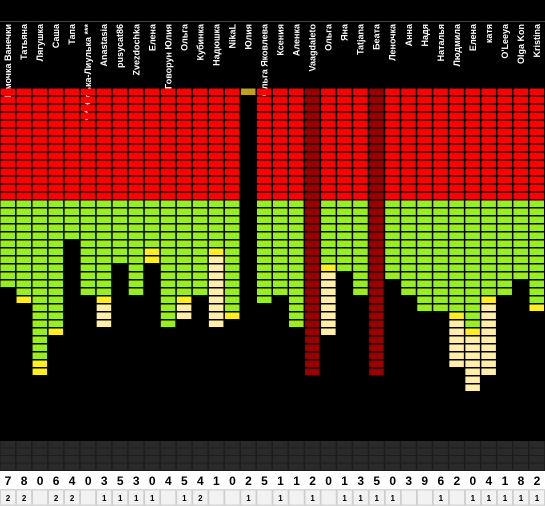 Image resolution: width=545 pixels, height=506 pixels. Describe the element at coordinates (281, 40) in the screenshot. I see `participant-name: Ксения` at that location.